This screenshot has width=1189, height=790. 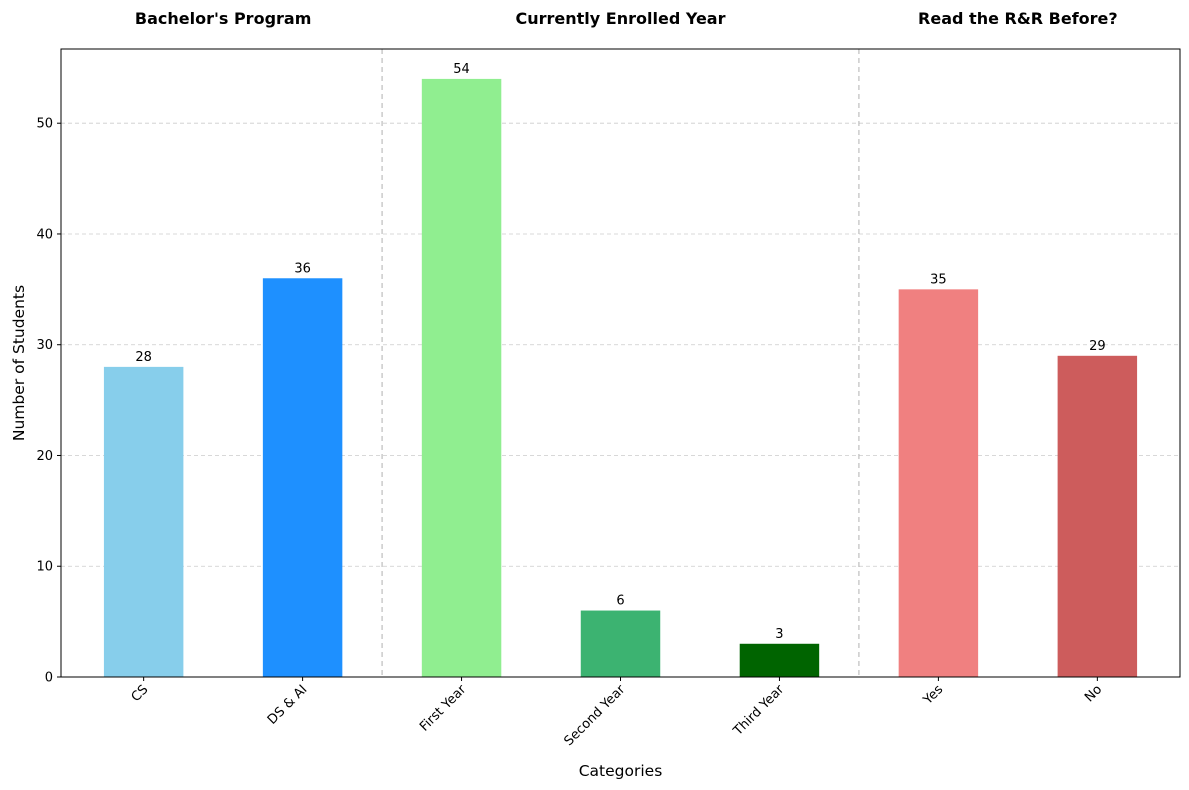 What do you see at coordinates (44, 567) in the screenshot?
I see `y-tick-label: 10` at bounding box center [44, 567].